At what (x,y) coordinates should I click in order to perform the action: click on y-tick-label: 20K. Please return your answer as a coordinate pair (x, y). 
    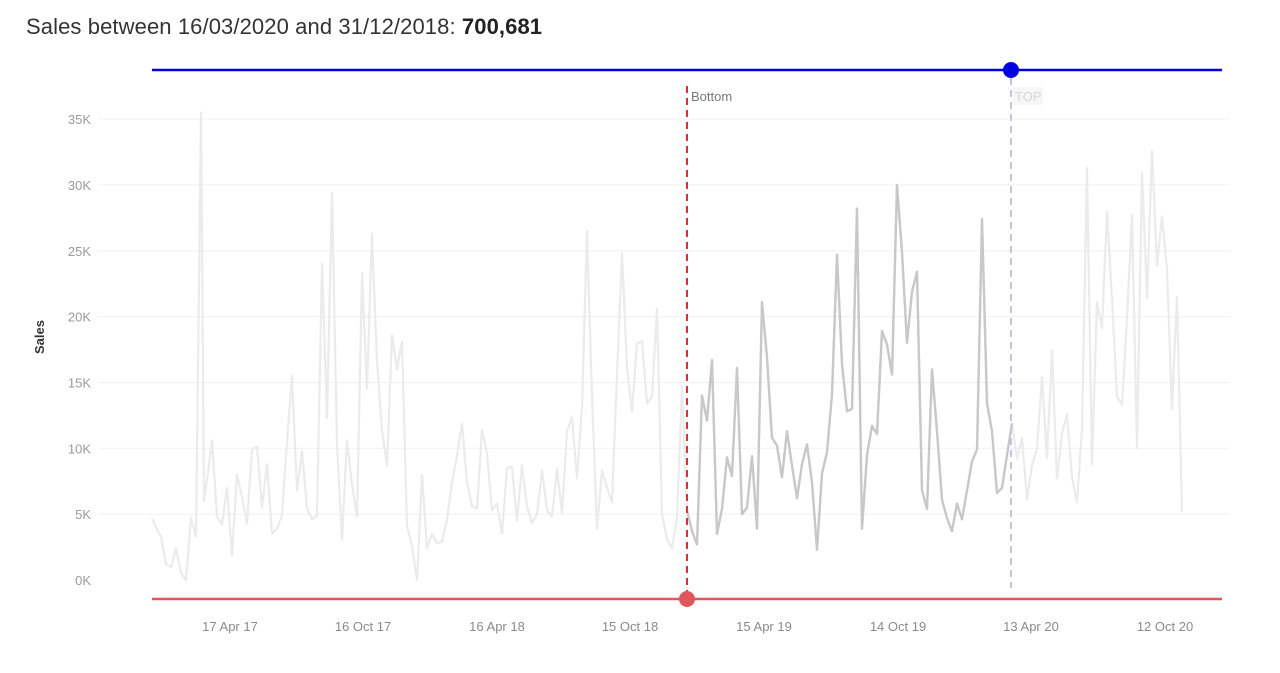
    Looking at the image, I should click on (79, 317).